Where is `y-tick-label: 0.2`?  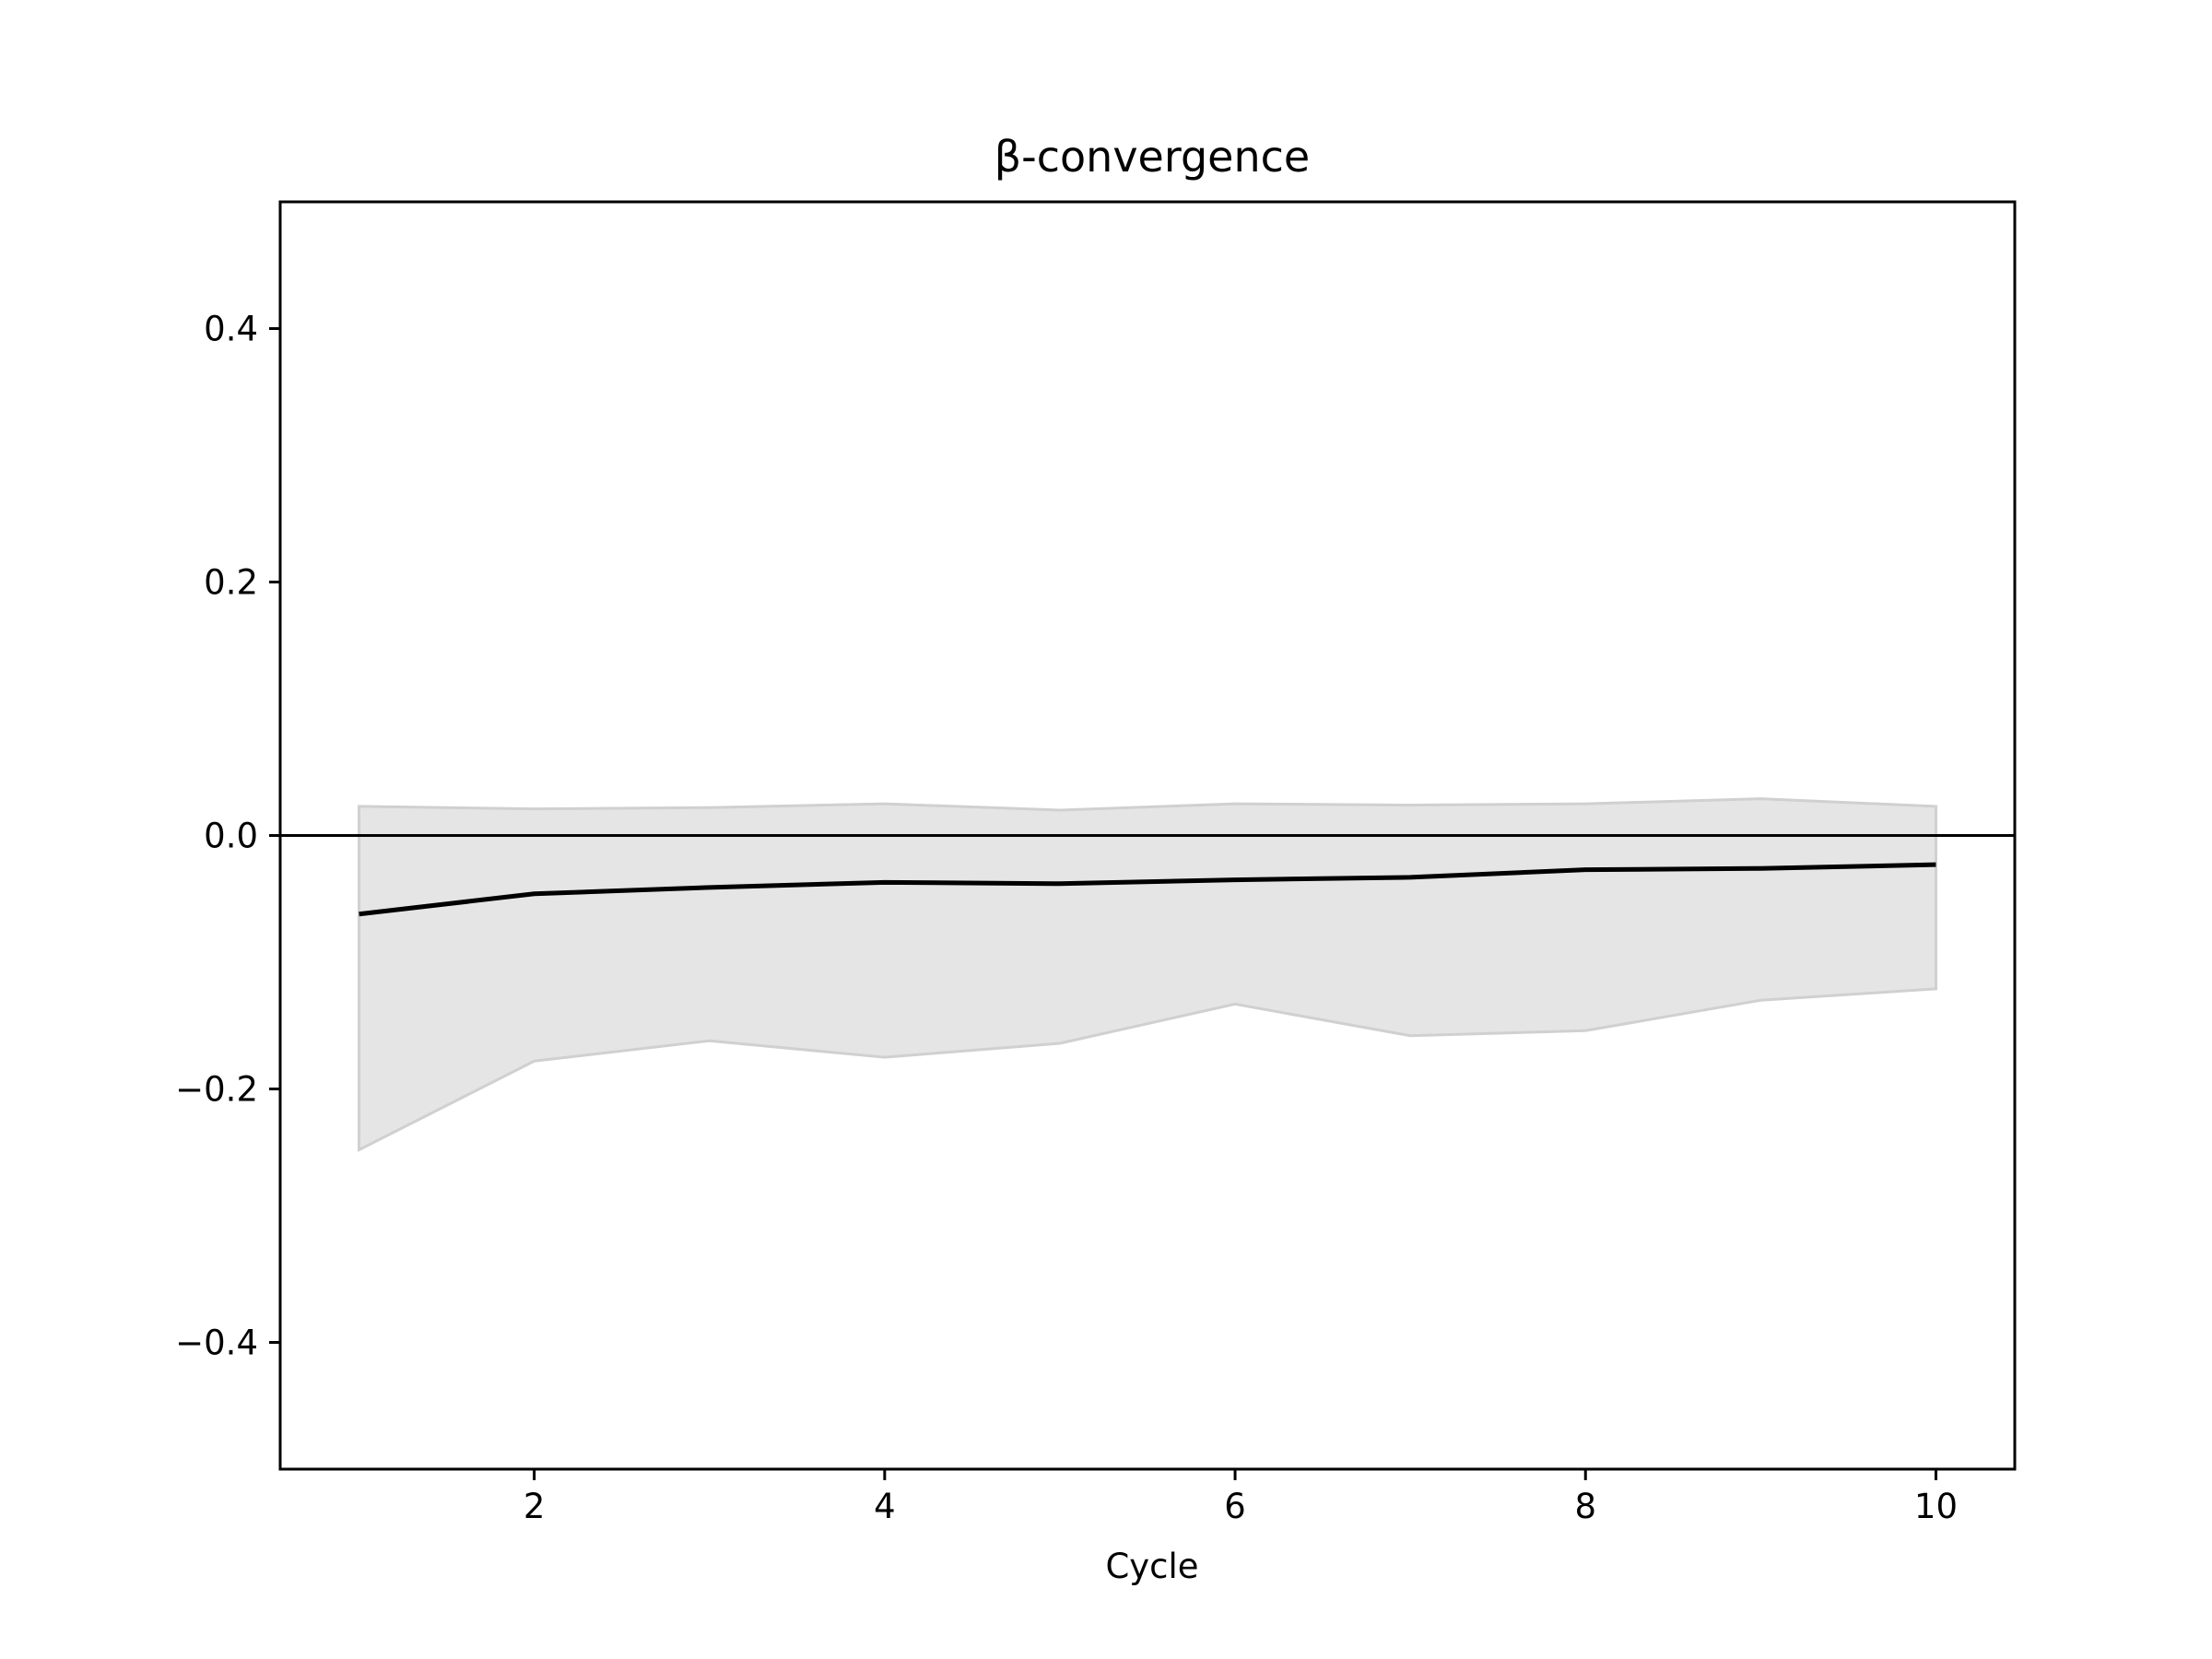
y-tick-label: 0.2 is located at coordinates (231, 583).